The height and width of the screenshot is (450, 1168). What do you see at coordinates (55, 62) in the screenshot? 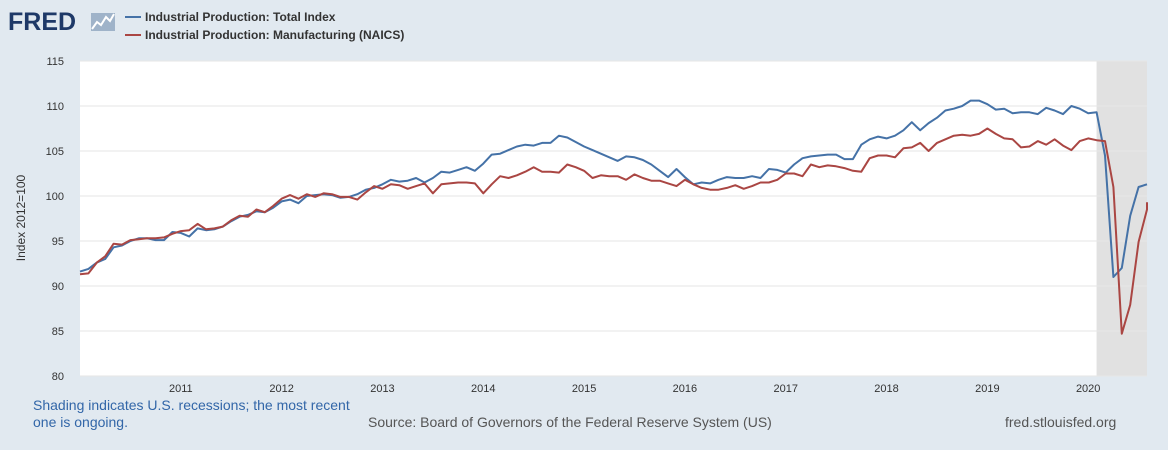
I see `y-tick-label: 115` at bounding box center [55, 62].